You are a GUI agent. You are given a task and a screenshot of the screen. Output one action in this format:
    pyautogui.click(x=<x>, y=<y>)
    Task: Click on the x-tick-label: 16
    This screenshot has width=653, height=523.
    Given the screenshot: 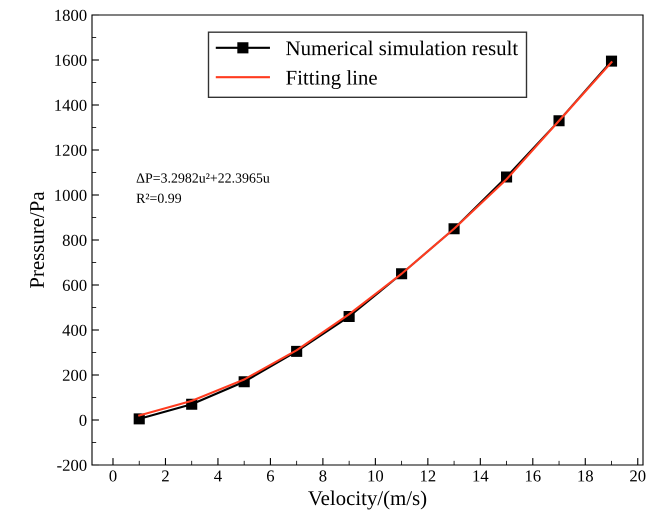 What is the action you would take?
    pyautogui.click(x=533, y=476)
    